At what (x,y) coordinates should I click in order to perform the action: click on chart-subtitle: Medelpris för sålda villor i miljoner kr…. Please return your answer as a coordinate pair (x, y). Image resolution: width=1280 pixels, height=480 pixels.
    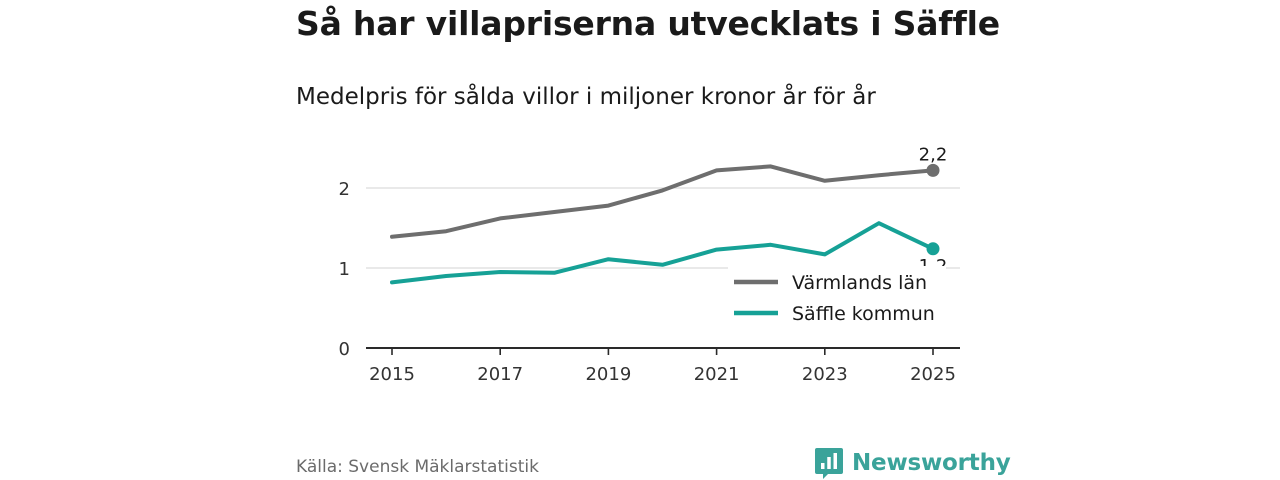
    Looking at the image, I should click on (586, 97).